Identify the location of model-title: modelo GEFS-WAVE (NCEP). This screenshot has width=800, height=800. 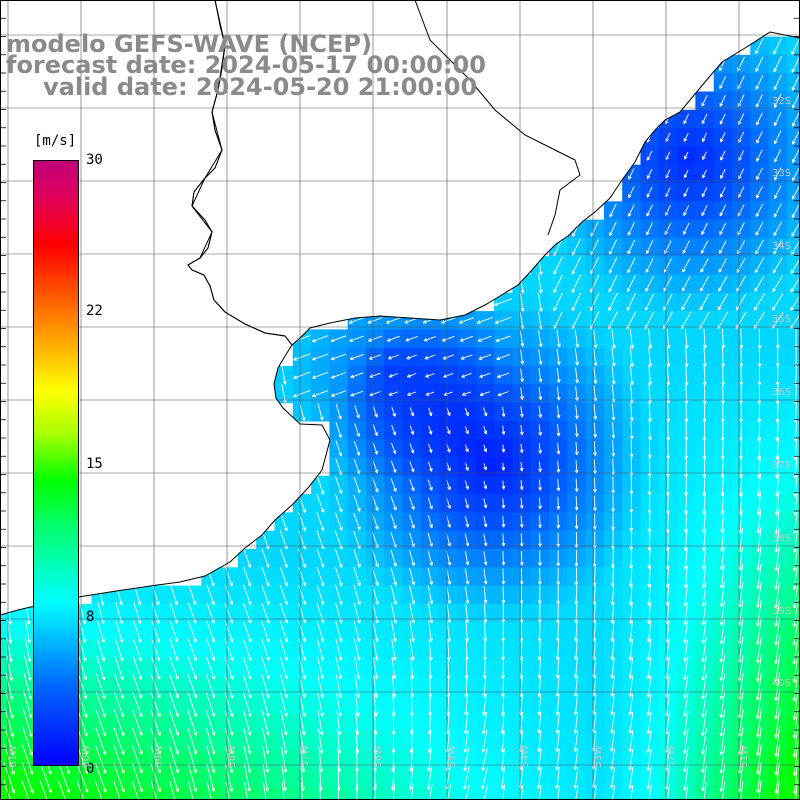
(189, 44).